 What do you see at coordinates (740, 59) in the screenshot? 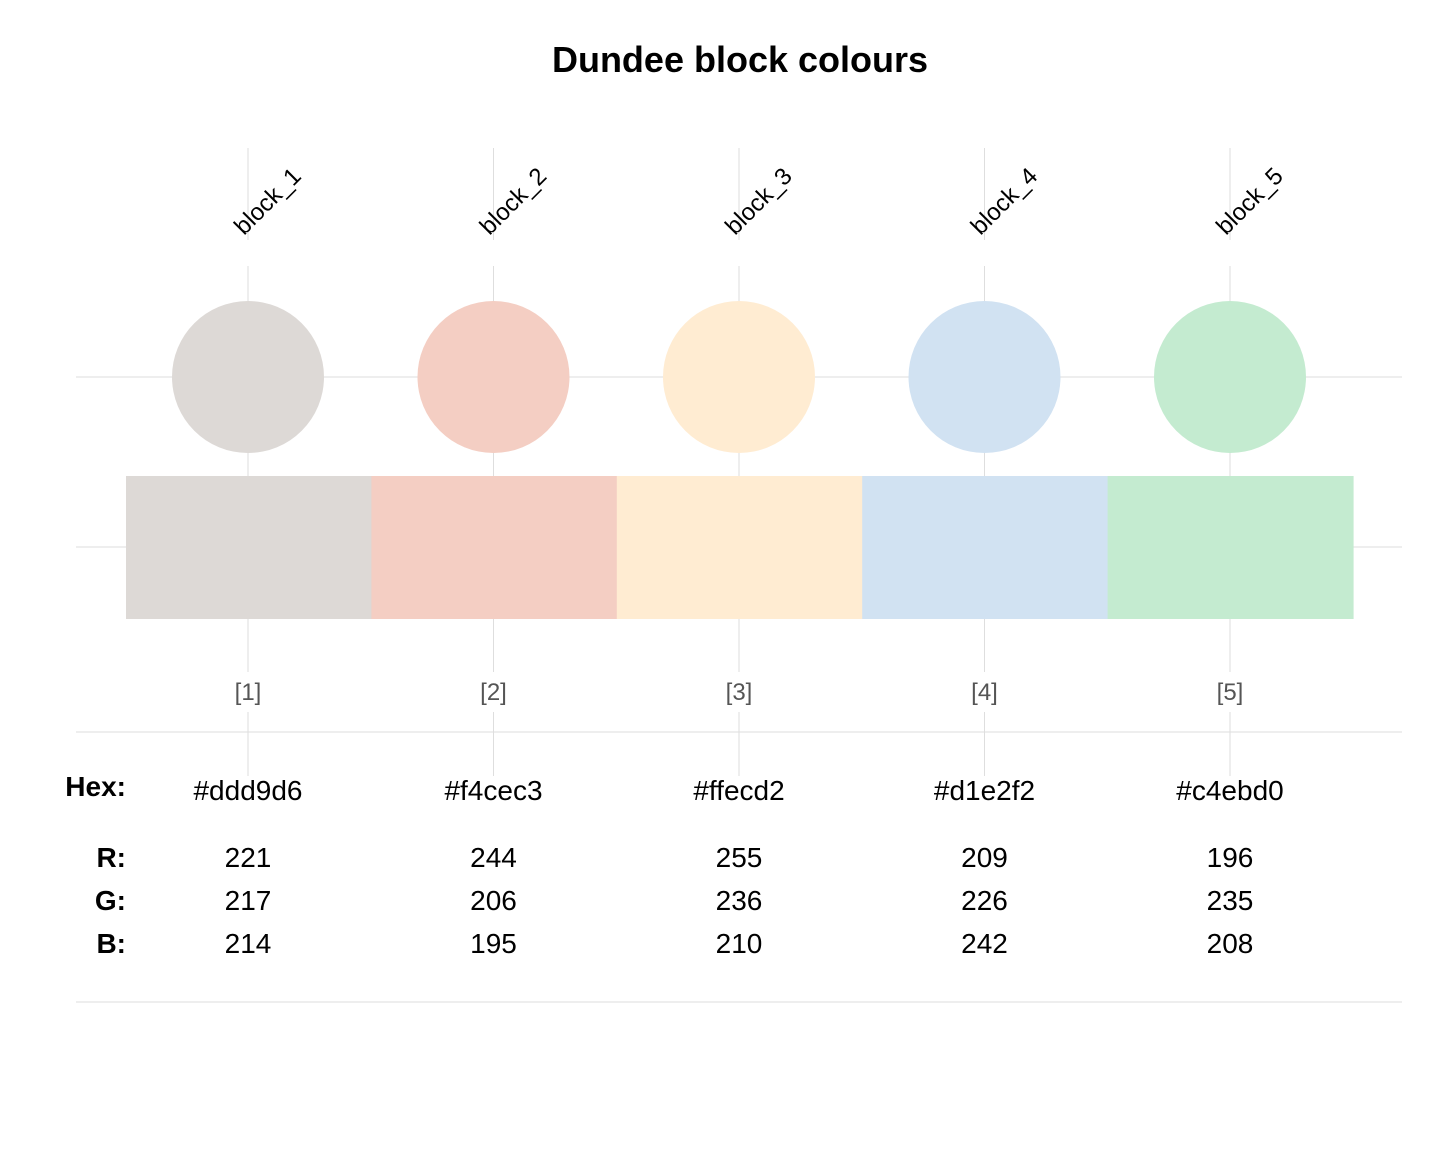
I see `chart-title: Dundee block colours` at bounding box center [740, 59].